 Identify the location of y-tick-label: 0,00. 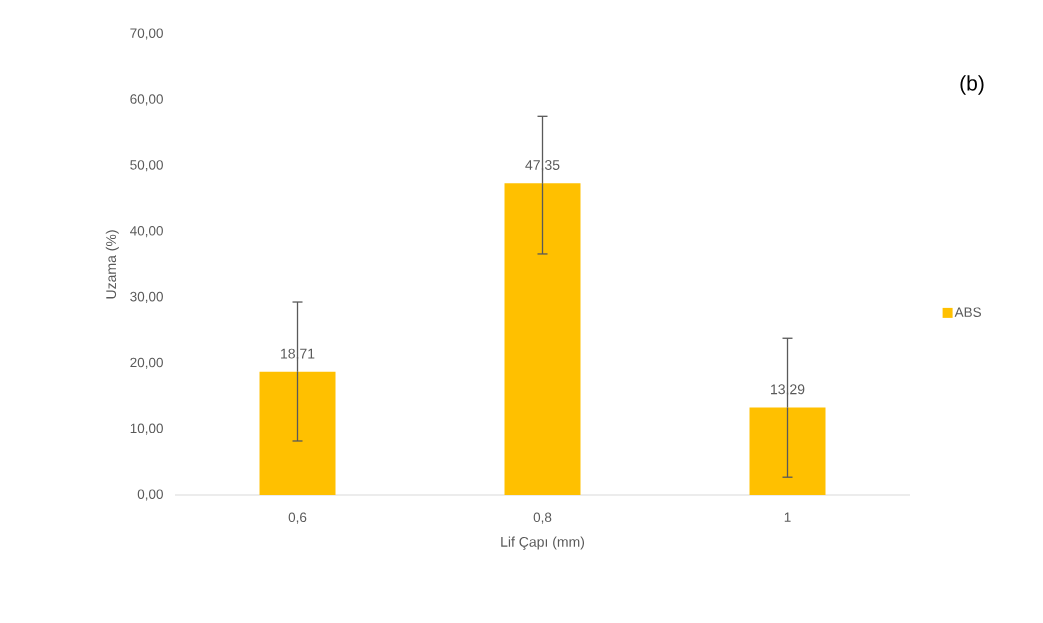
(150, 495).